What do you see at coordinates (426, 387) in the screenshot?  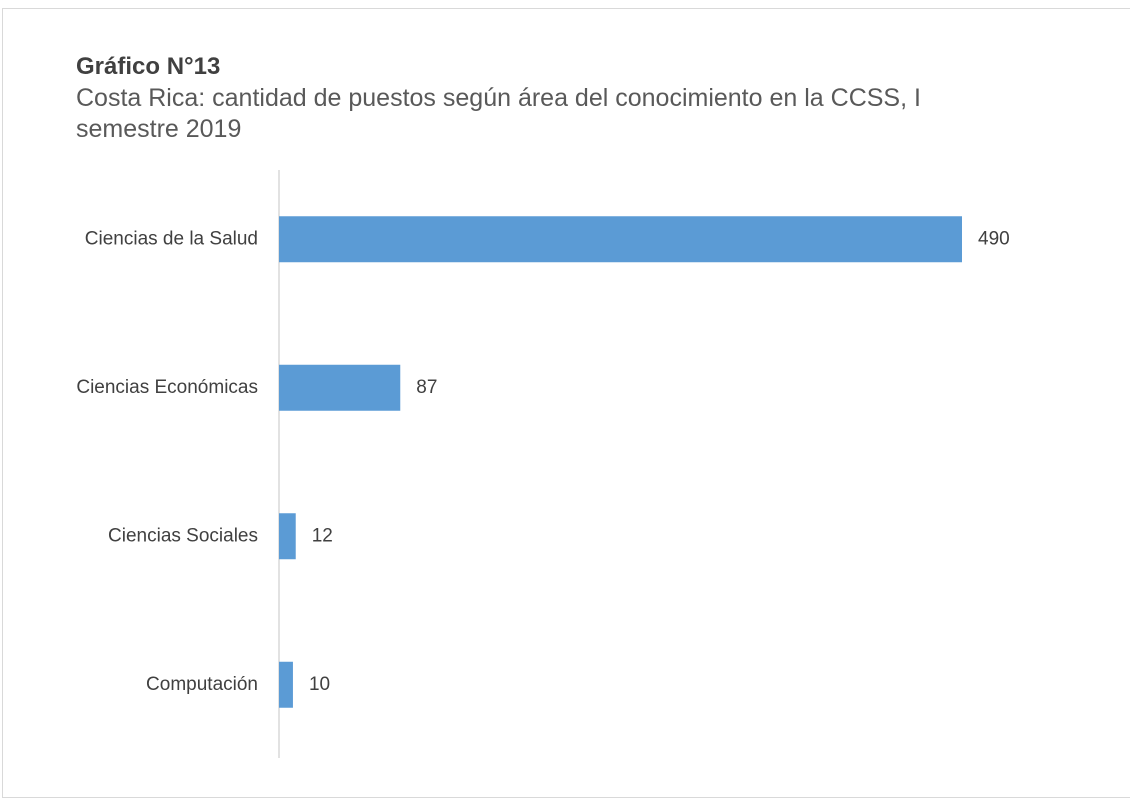 I see `data-label: 87` at bounding box center [426, 387].